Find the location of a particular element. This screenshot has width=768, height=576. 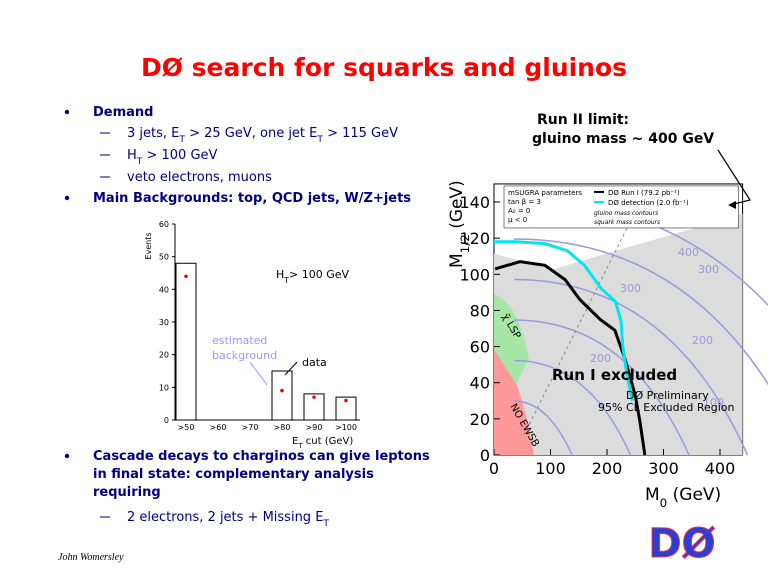

x-axis-label-part: 0 is located at coordinates (664, 503).